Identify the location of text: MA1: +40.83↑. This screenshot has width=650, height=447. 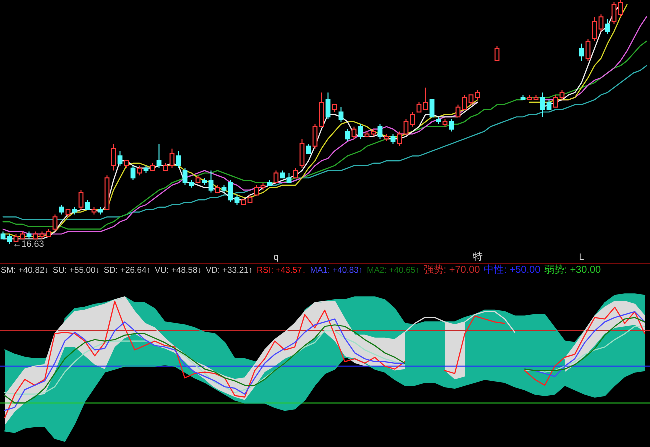
(337, 270).